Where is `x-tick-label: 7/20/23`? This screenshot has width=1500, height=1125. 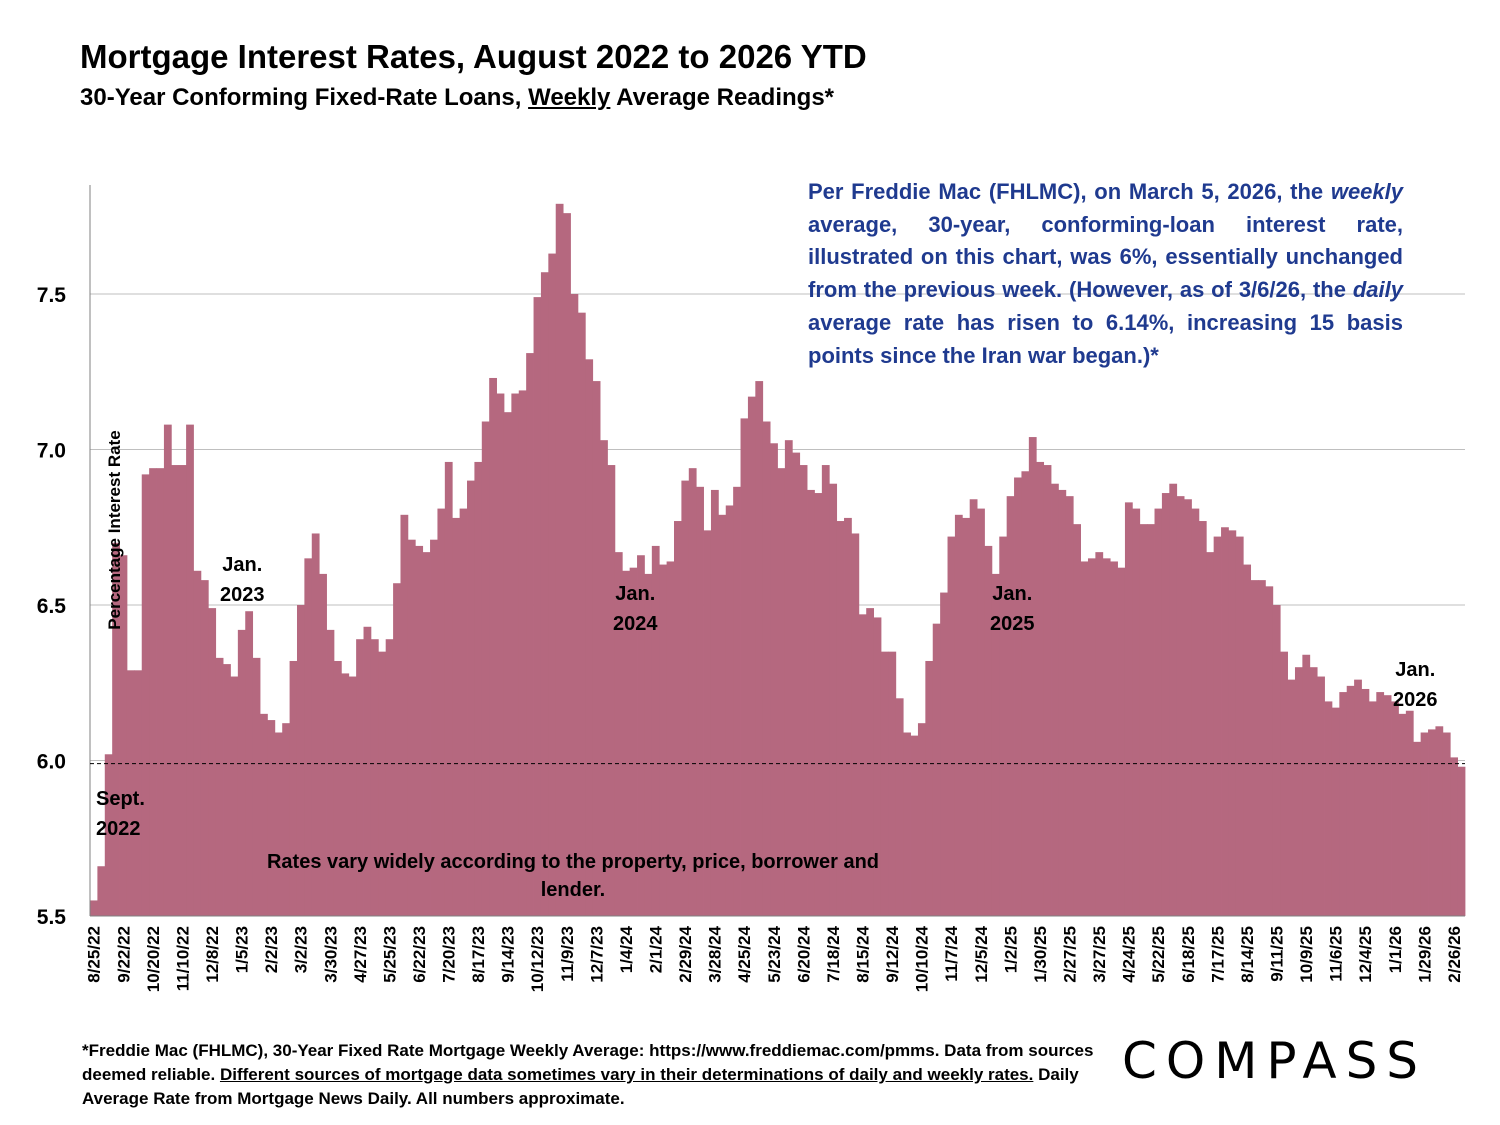
x-tick-label: 7/20/23 is located at coordinates (449, 954).